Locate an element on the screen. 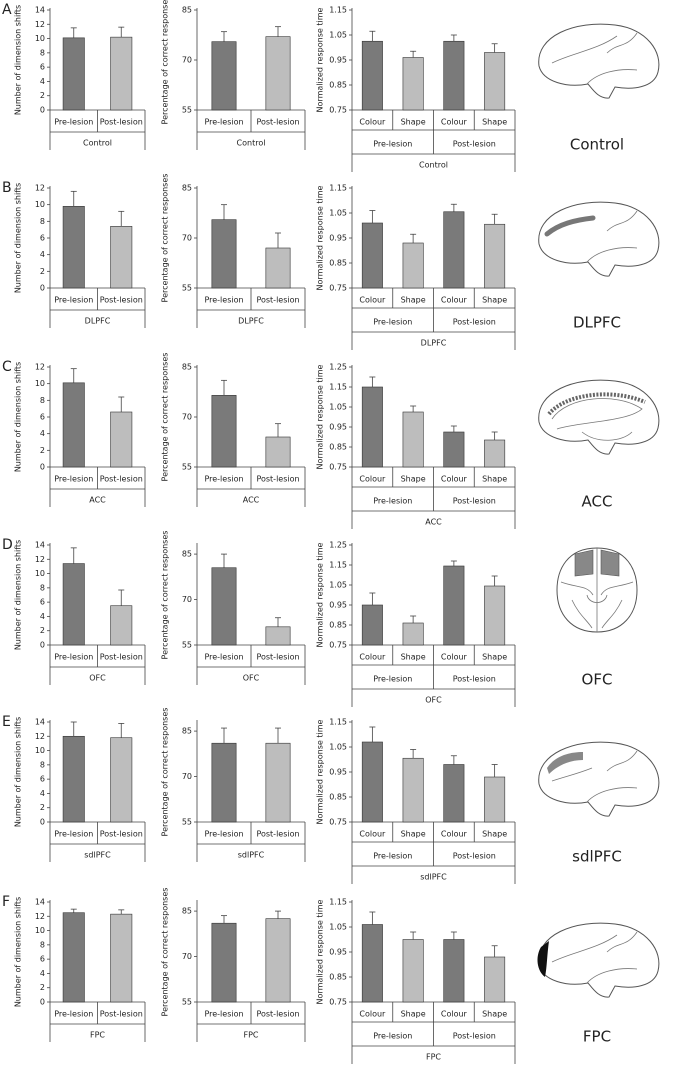 The width and height of the screenshot is (675, 1073). region-label: OFC is located at coordinates (597, 680).